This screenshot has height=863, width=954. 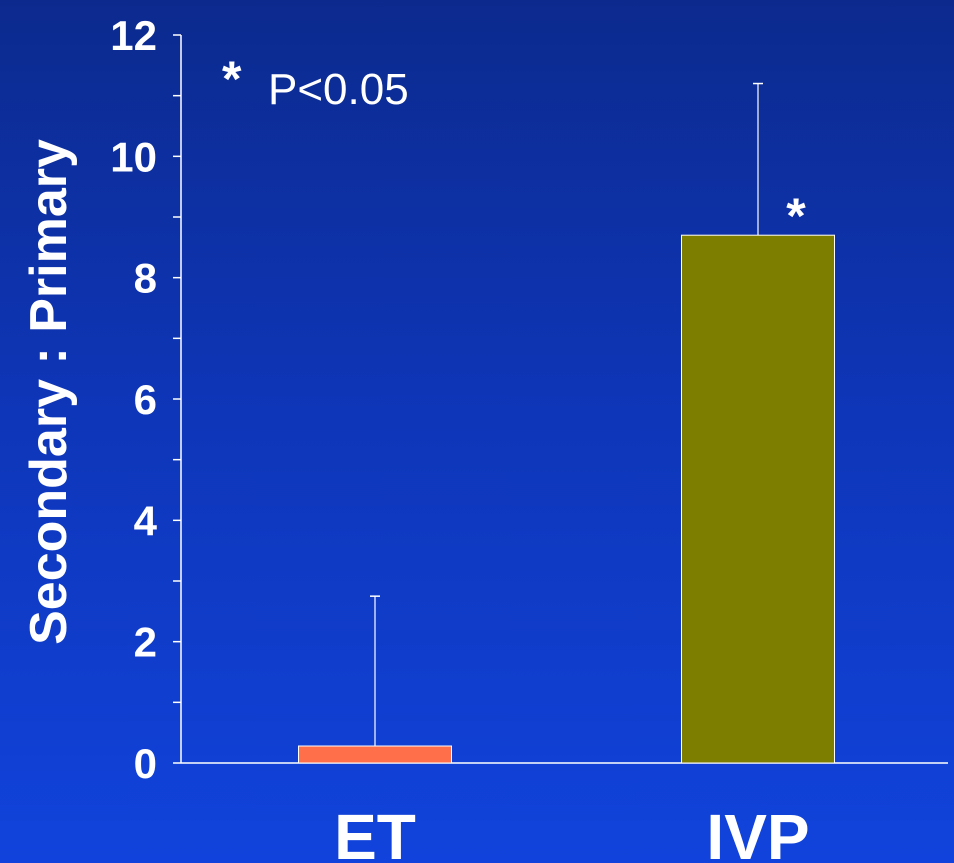 What do you see at coordinates (796, 216) in the screenshot?
I see `significance-star-ivp: *` at bounding box center [796, 216].